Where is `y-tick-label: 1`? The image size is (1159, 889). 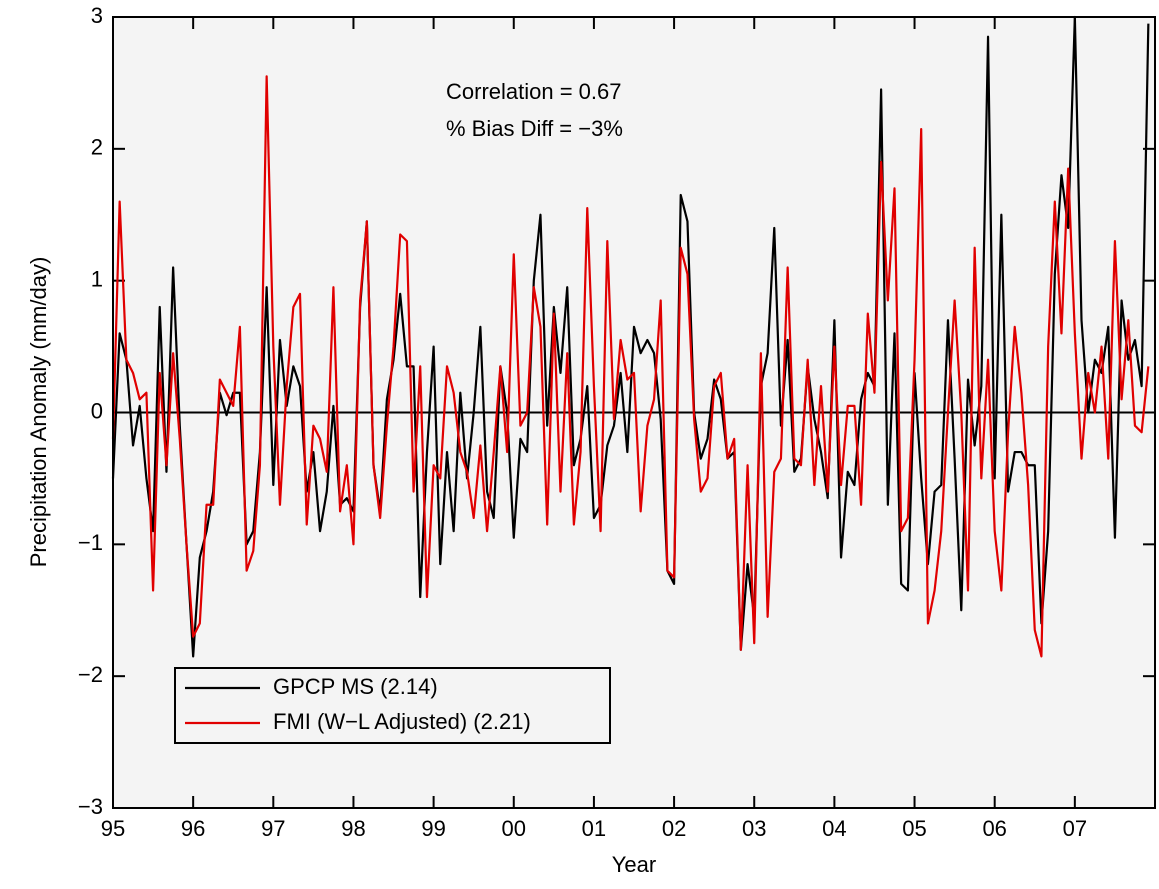
y-tick-label: 1 is located at coordinates (97, 278).